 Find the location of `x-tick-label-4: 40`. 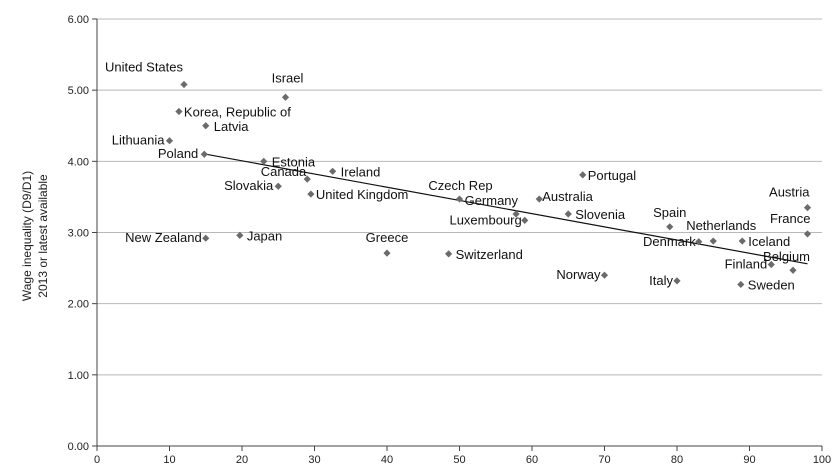

x-tick-label-4: 40 is located at coordinates (387, 460).